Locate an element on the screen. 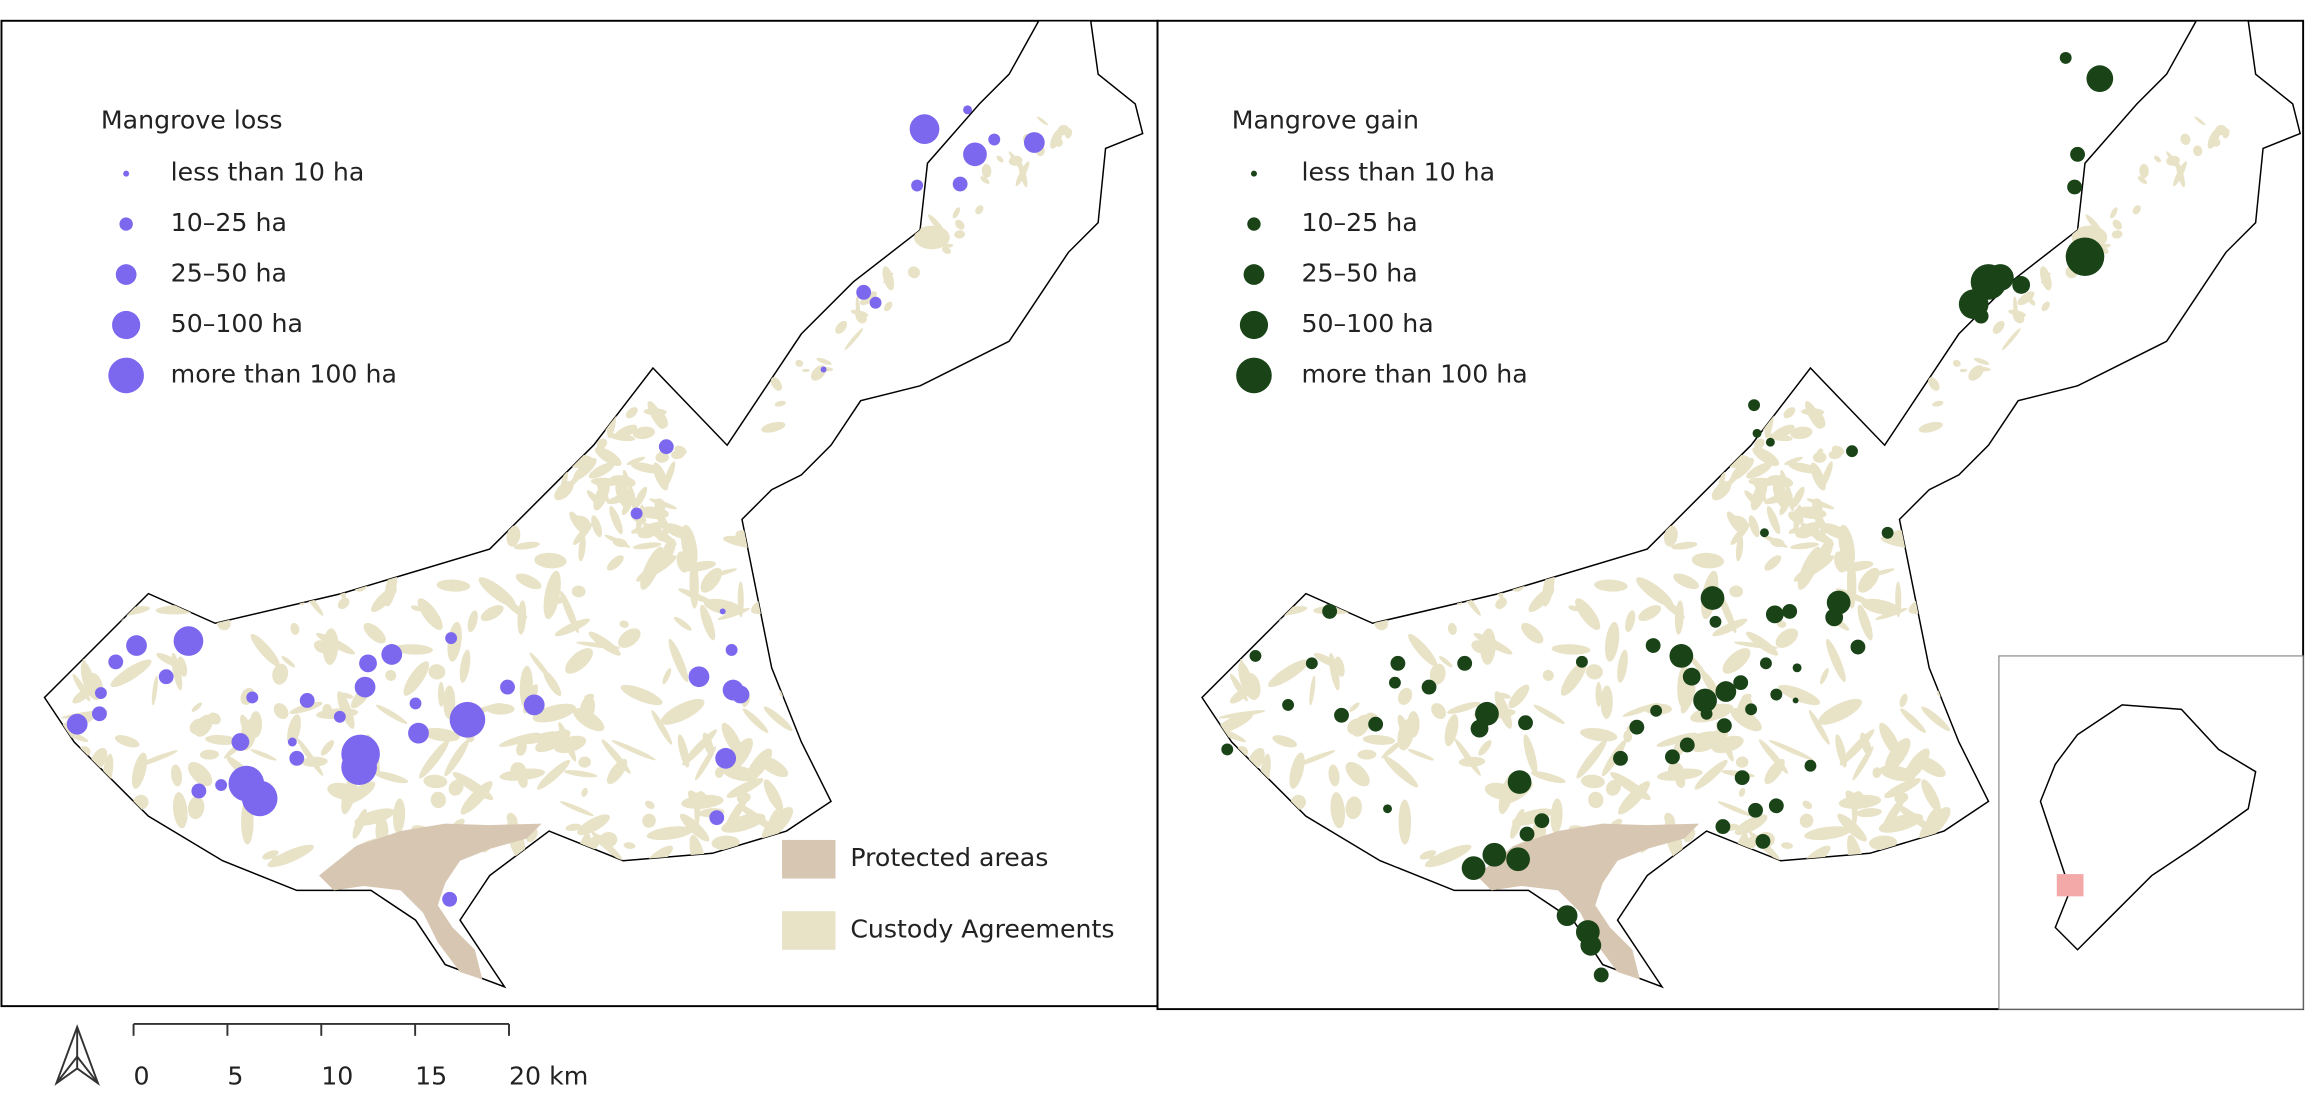 This screenshot has height=1113, width=2315. legend-label: more than 100 ha is located at coordinates (284, 373).